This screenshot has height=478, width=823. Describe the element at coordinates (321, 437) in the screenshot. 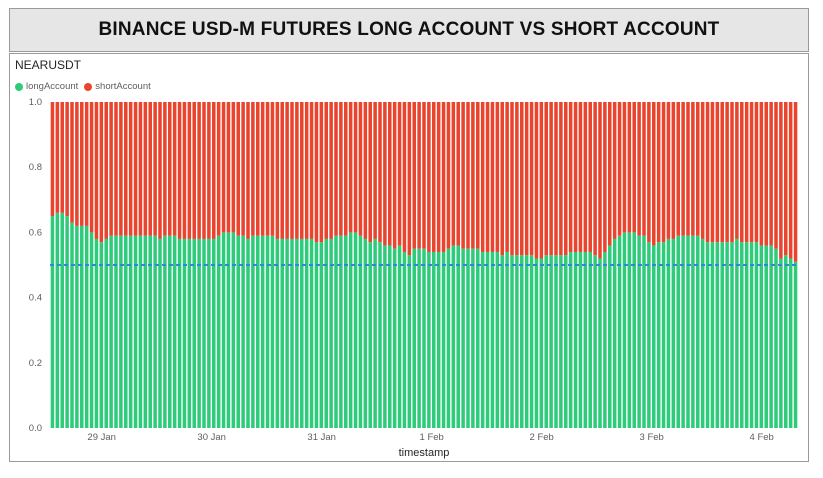

I see `x-tick-label: 31 Jan` at that location.